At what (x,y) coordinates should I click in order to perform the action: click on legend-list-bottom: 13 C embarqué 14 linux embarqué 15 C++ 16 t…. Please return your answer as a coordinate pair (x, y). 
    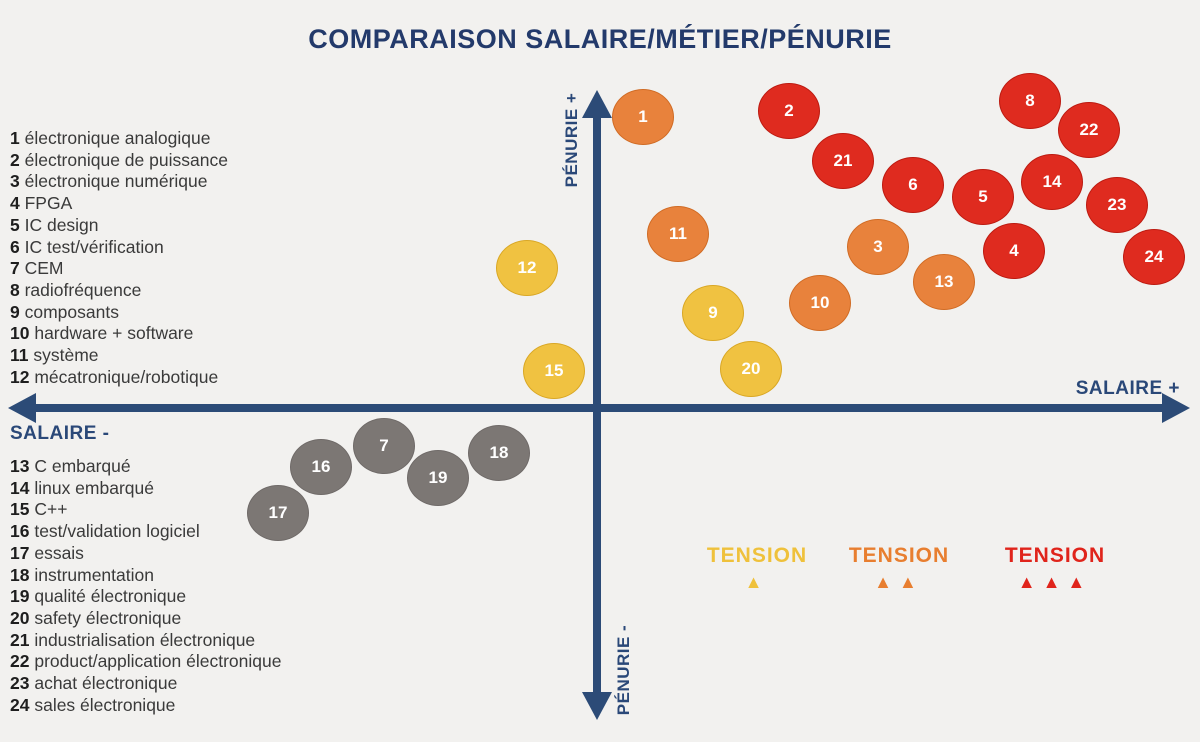
    Looking at the image, I should click on (145, 586).